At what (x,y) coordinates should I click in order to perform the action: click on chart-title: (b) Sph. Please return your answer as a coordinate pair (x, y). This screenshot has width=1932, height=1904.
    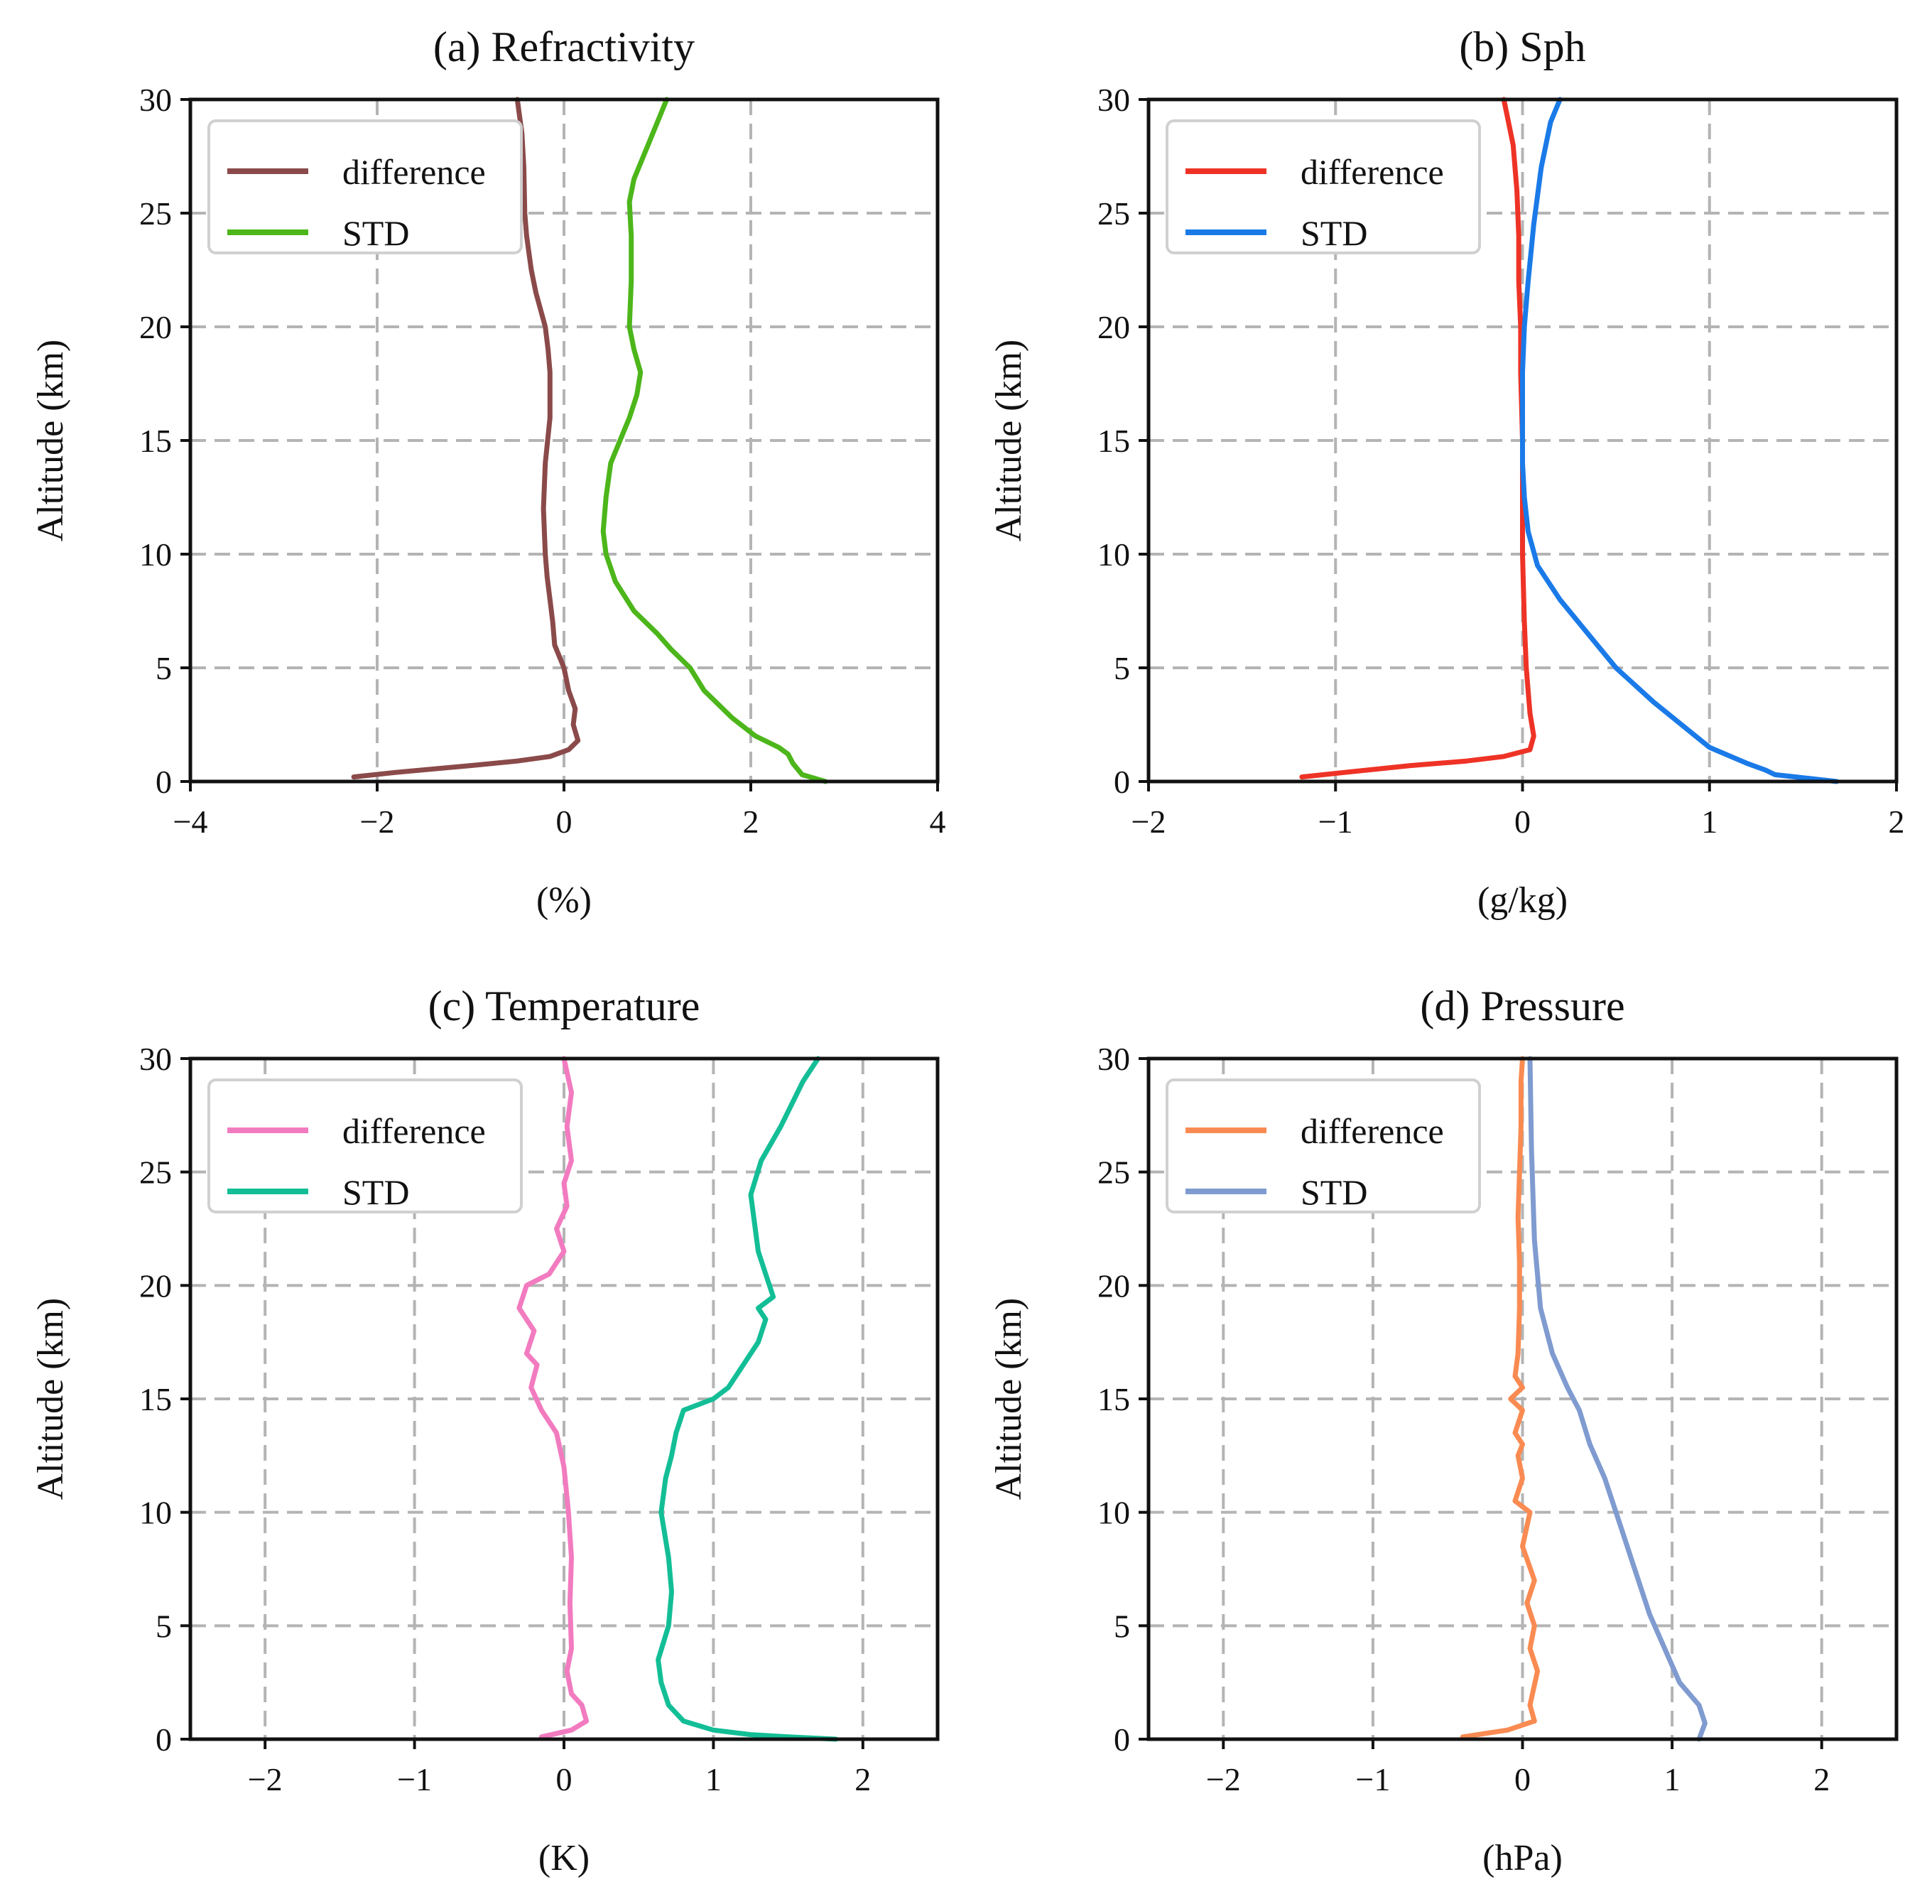
    Looking at the image, I should click on (1522, 46).